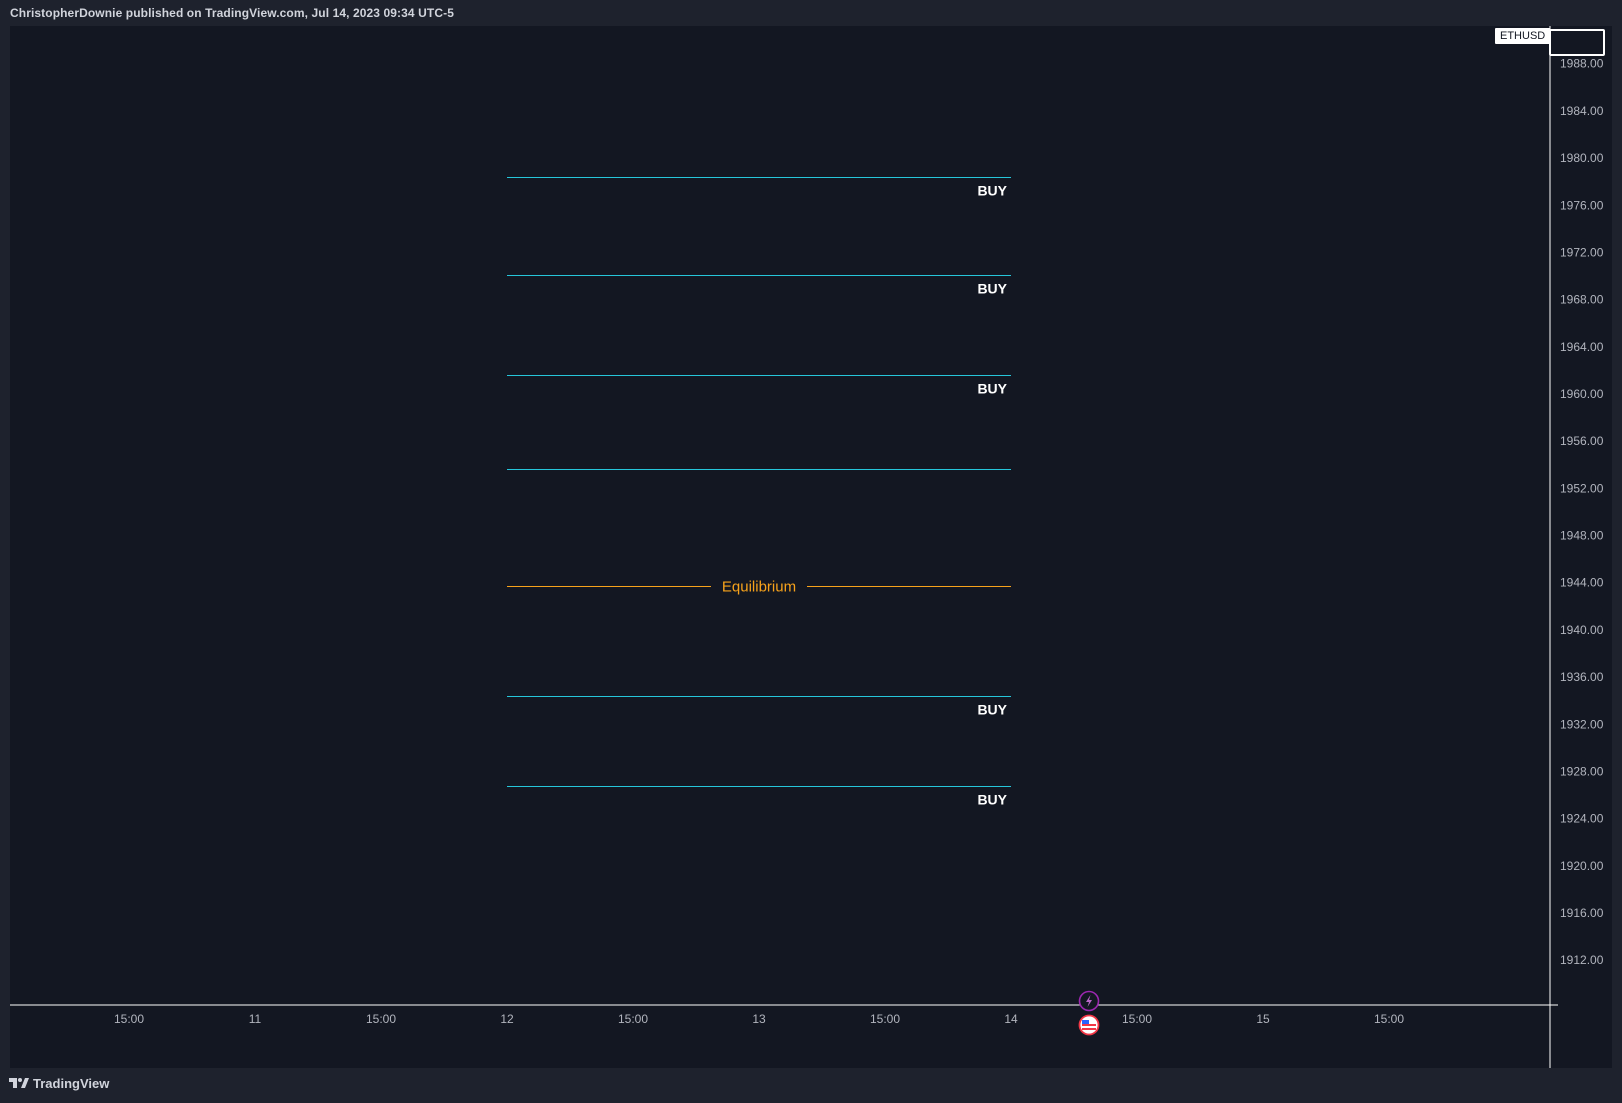  I want to click on y-tick-label: 1916.00, so click(1582, 913).